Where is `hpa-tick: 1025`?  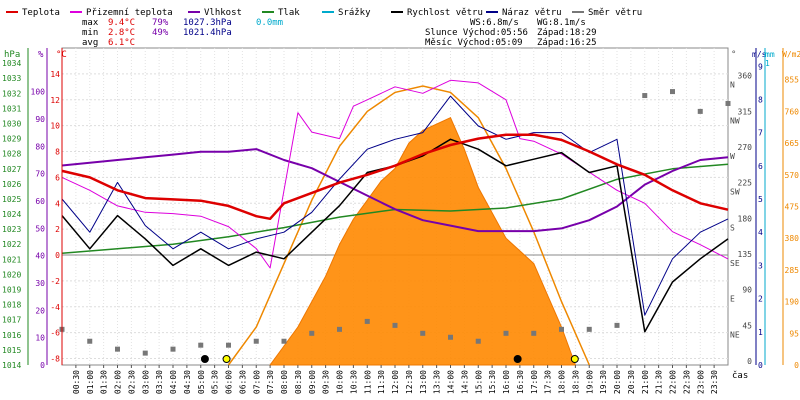 hpa-tick: 1025 is located at coordinates (11, 199).